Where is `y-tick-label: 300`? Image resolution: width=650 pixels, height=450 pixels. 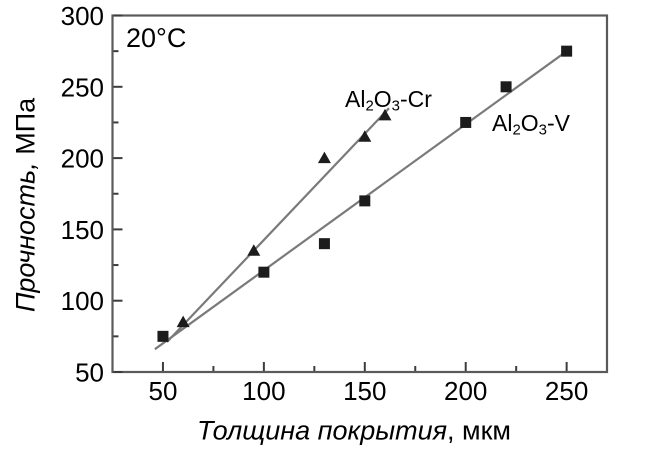
y-tick-label: 300 is located at coordinates (82, 16).